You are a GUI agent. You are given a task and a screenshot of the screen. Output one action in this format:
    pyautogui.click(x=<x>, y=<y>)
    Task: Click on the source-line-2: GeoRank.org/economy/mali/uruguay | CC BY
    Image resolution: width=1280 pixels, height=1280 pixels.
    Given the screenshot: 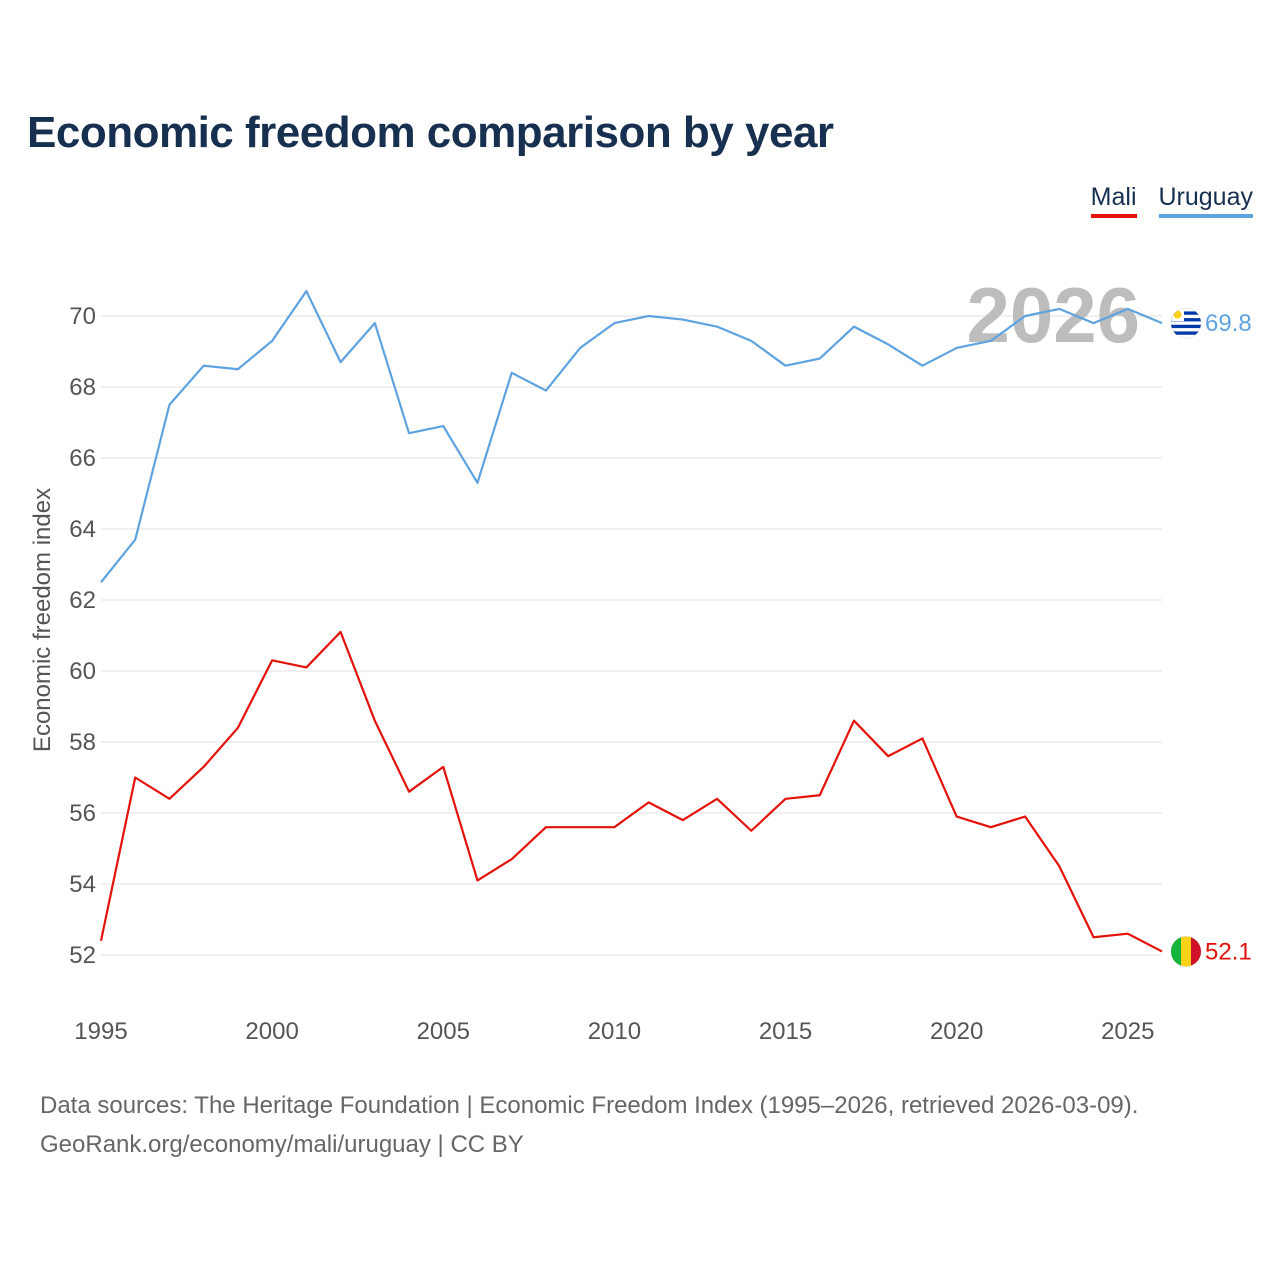 What is the action you would take?
    pyautogui.click(x=282, y=1144)
    